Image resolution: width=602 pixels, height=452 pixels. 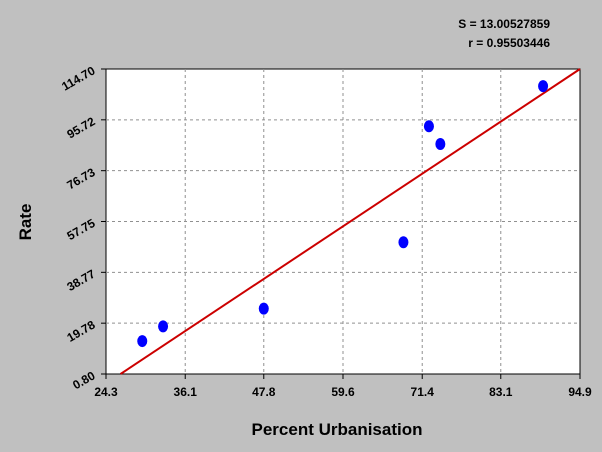 I want to click on stat-r: r = 0.95503446, so click(x=509, y=43).